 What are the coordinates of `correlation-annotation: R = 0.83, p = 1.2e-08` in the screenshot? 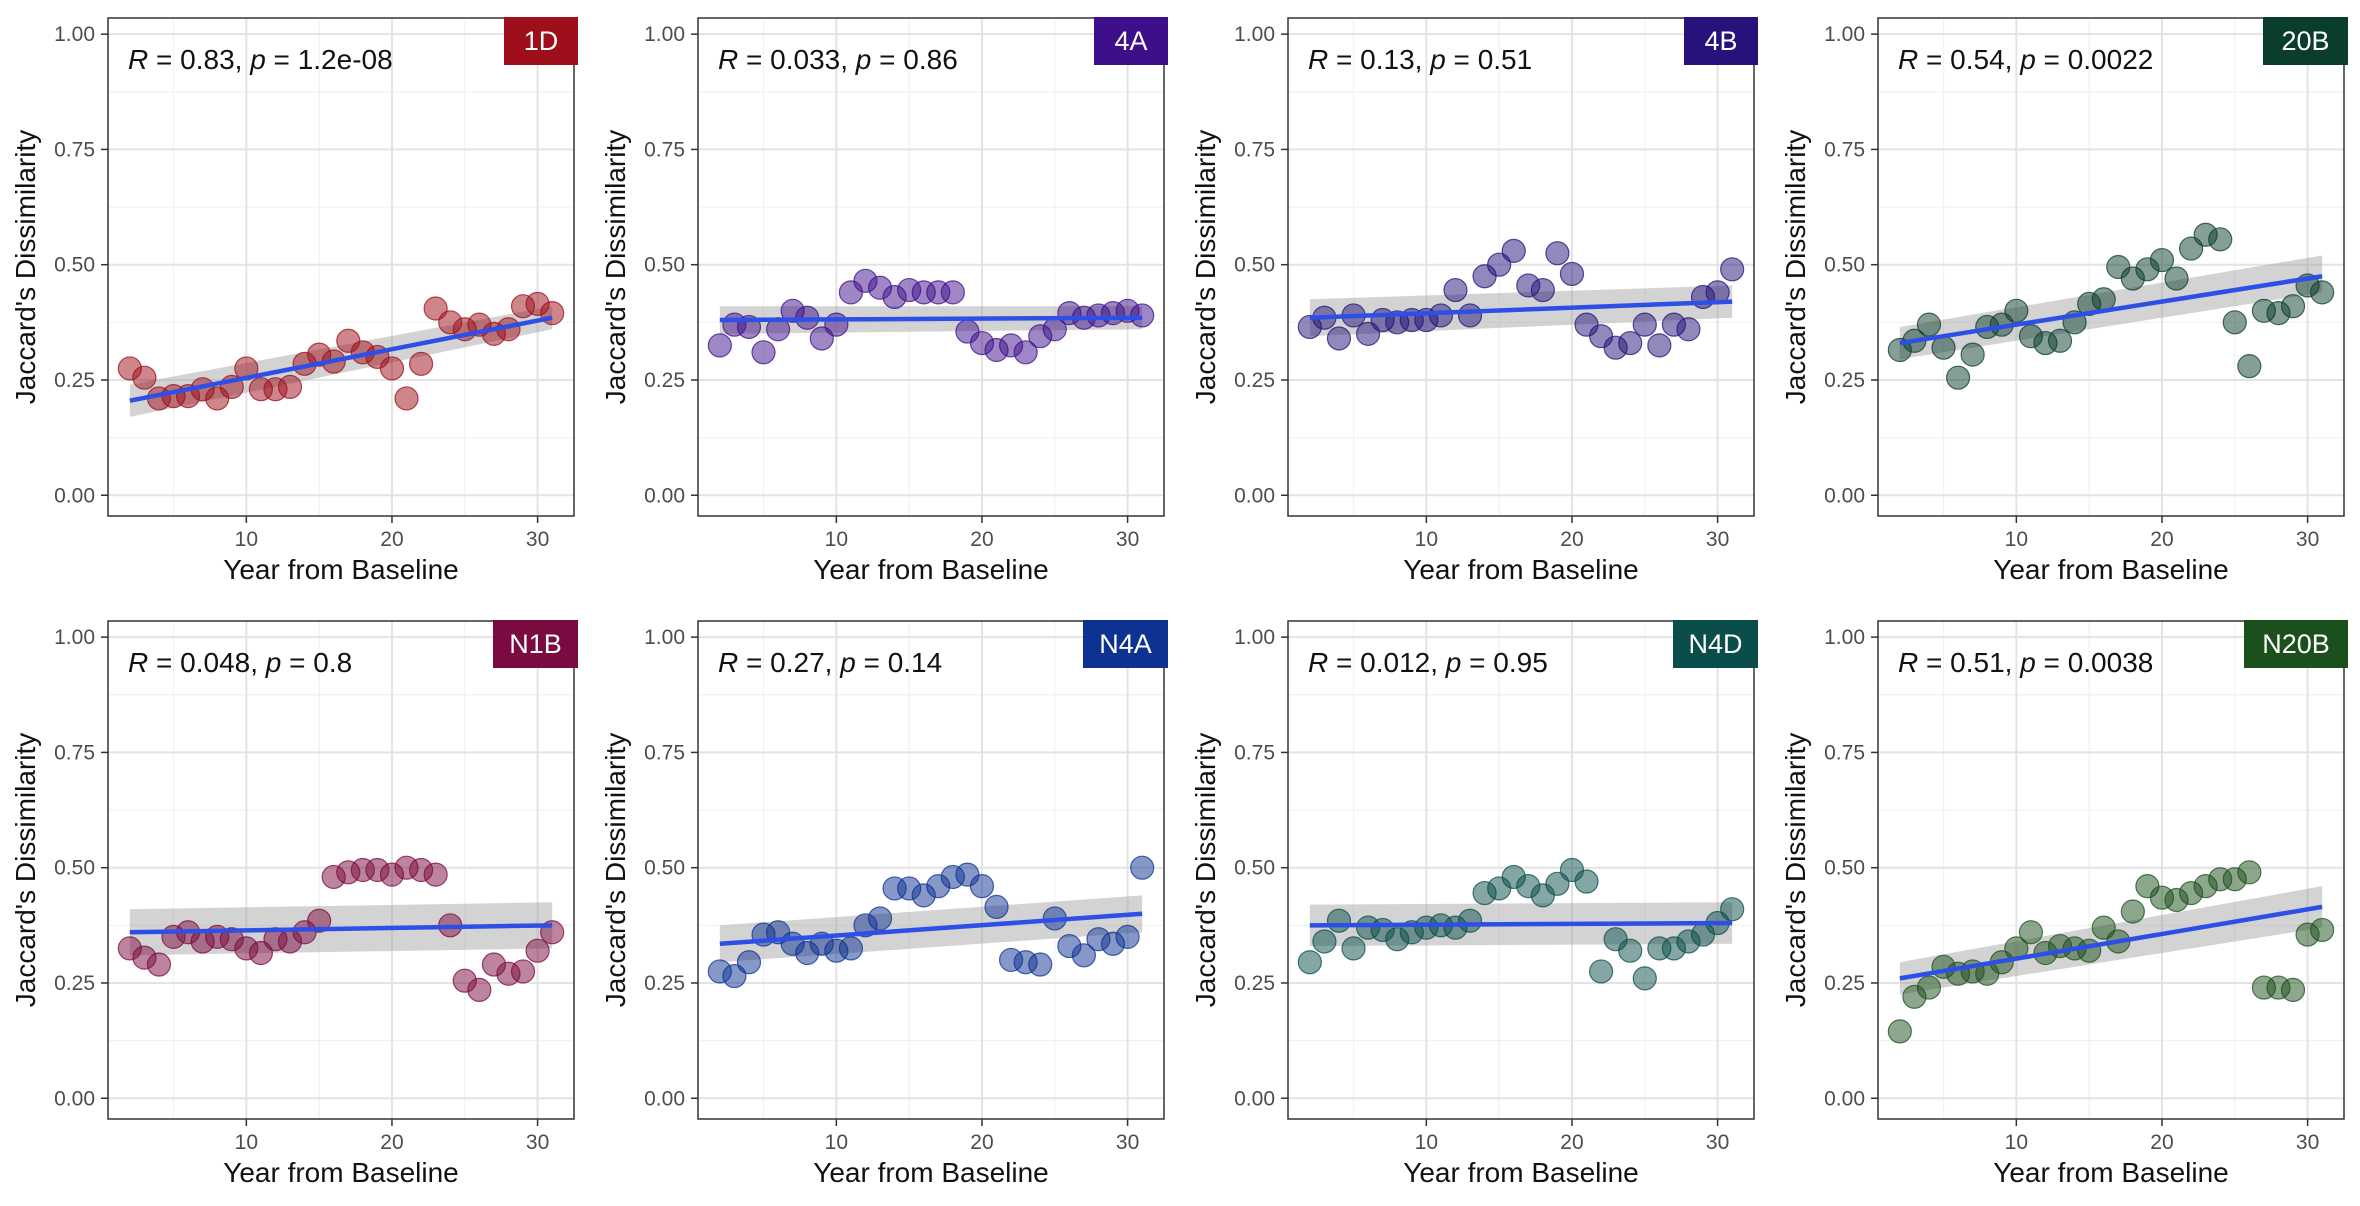 It's located at (260, 59).